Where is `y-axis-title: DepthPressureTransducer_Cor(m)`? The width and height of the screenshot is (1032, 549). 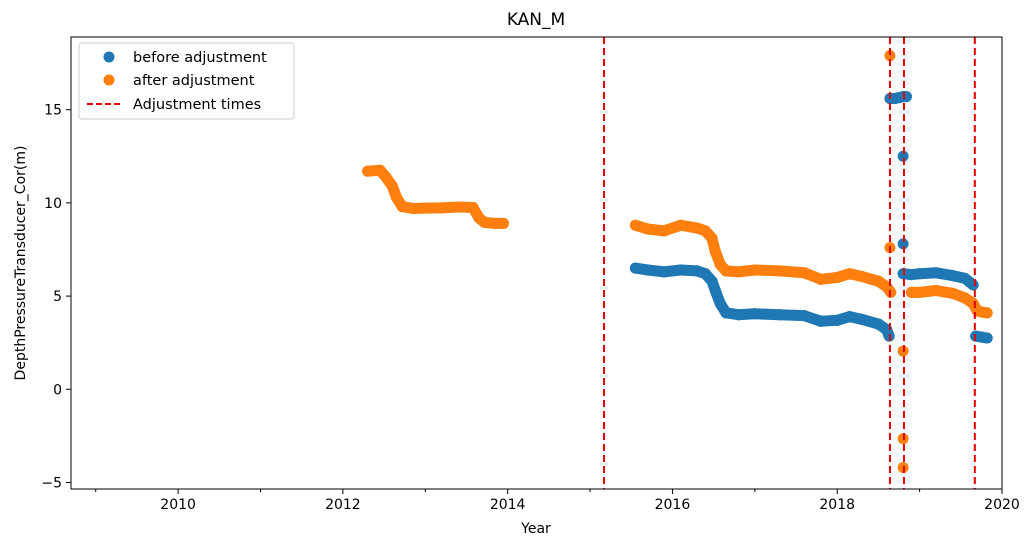 y-axis-title: DepthPressureTransducer_Cor(m) is located at coordinates (21, 263).